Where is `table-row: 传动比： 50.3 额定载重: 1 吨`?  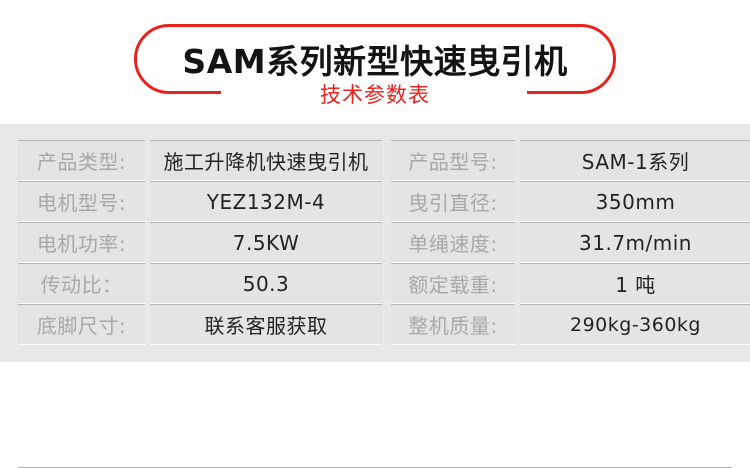 table-row: 传动比： 50.3 额定载重: 1 吨 is located at coordinates (384, 283).